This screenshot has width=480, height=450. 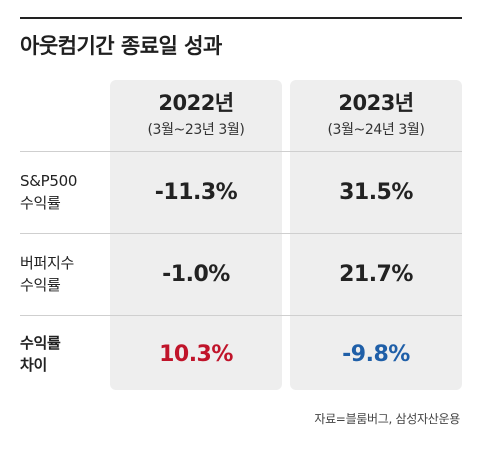 I want to click on value-cell-sp500-2022: -11.3%, so click(x=196, y=192).